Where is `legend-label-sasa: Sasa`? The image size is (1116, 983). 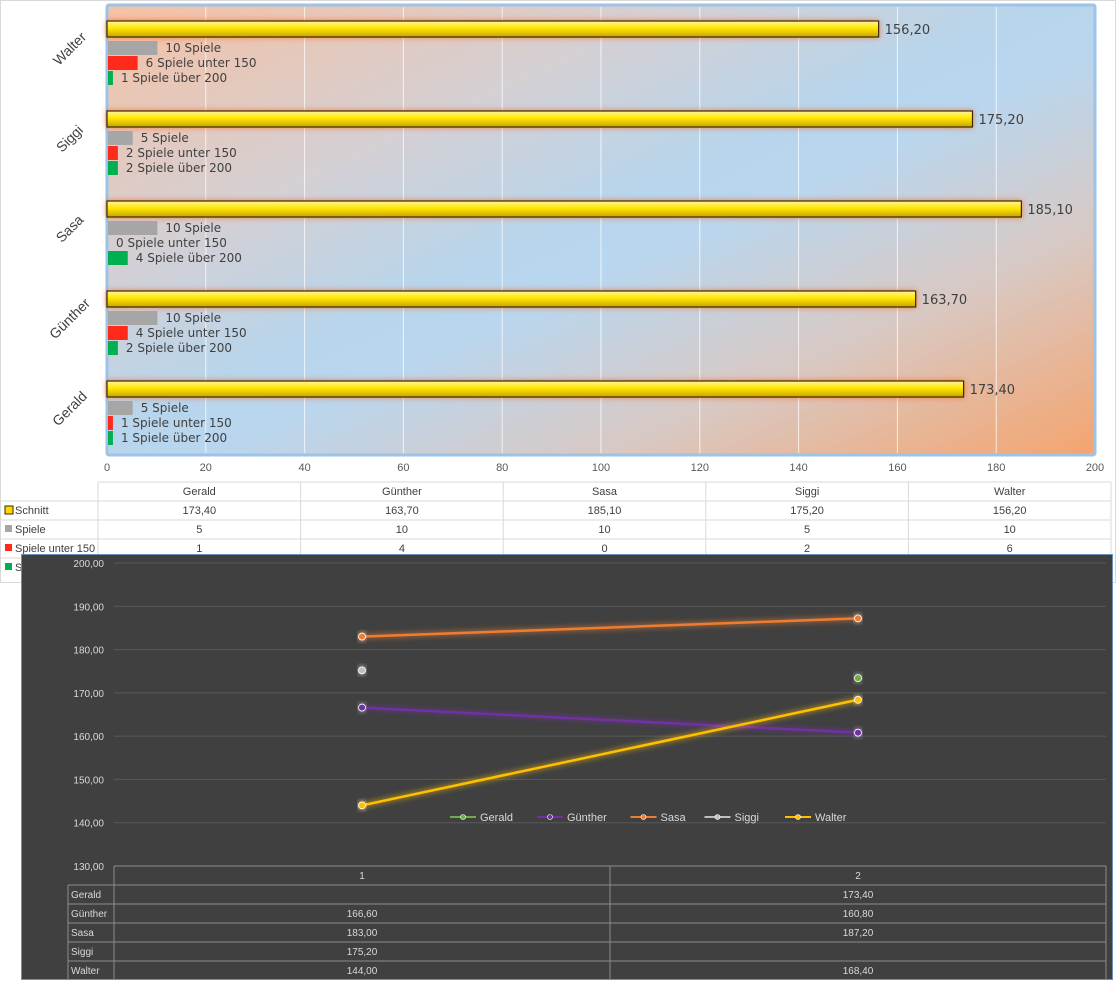
legend-label-sasa: Sasa is located at coordinates (674, 818).